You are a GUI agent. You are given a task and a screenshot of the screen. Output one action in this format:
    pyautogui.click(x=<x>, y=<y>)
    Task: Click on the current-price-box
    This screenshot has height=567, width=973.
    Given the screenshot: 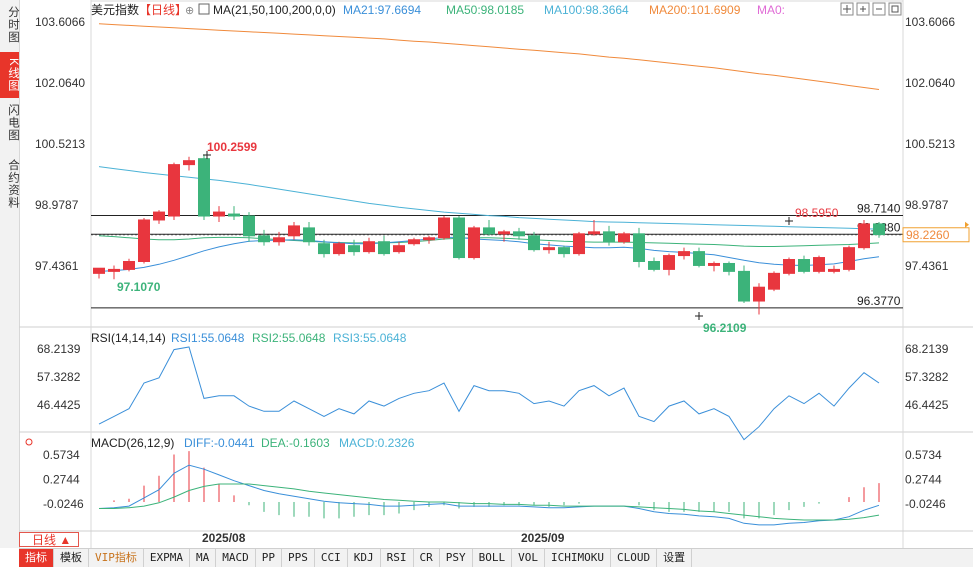 What is the action you would take?
    pyautogui.click(x=936, y=235)
    